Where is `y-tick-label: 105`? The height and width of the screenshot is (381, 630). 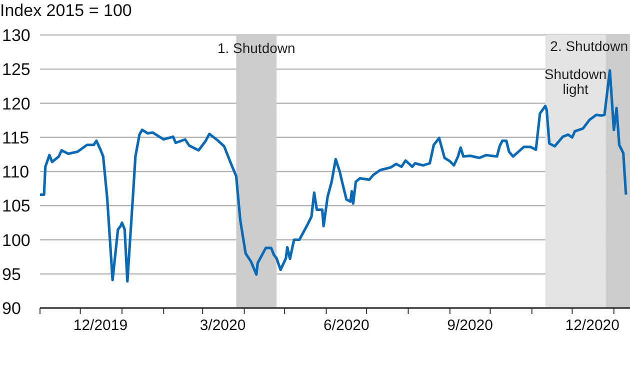 y-tick-label: 105 is located at coordinates (16, 206).